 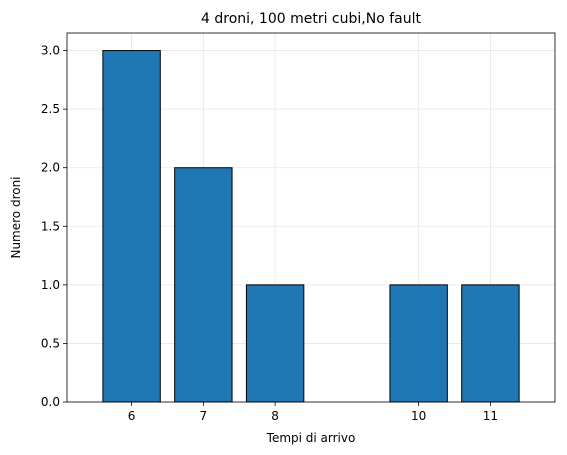 I want to click on x-tick-label: 11, so click(x=490, y=416).